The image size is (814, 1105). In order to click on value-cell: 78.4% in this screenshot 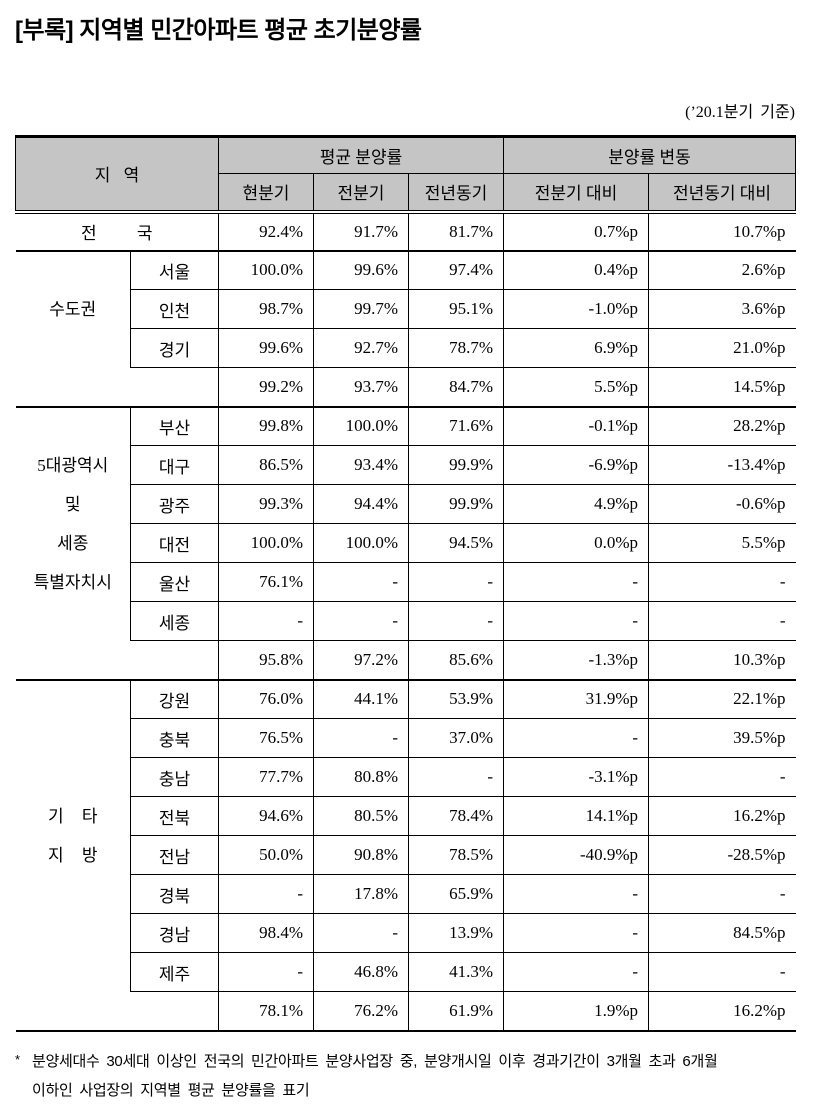, I will do `click(456, 816)`.